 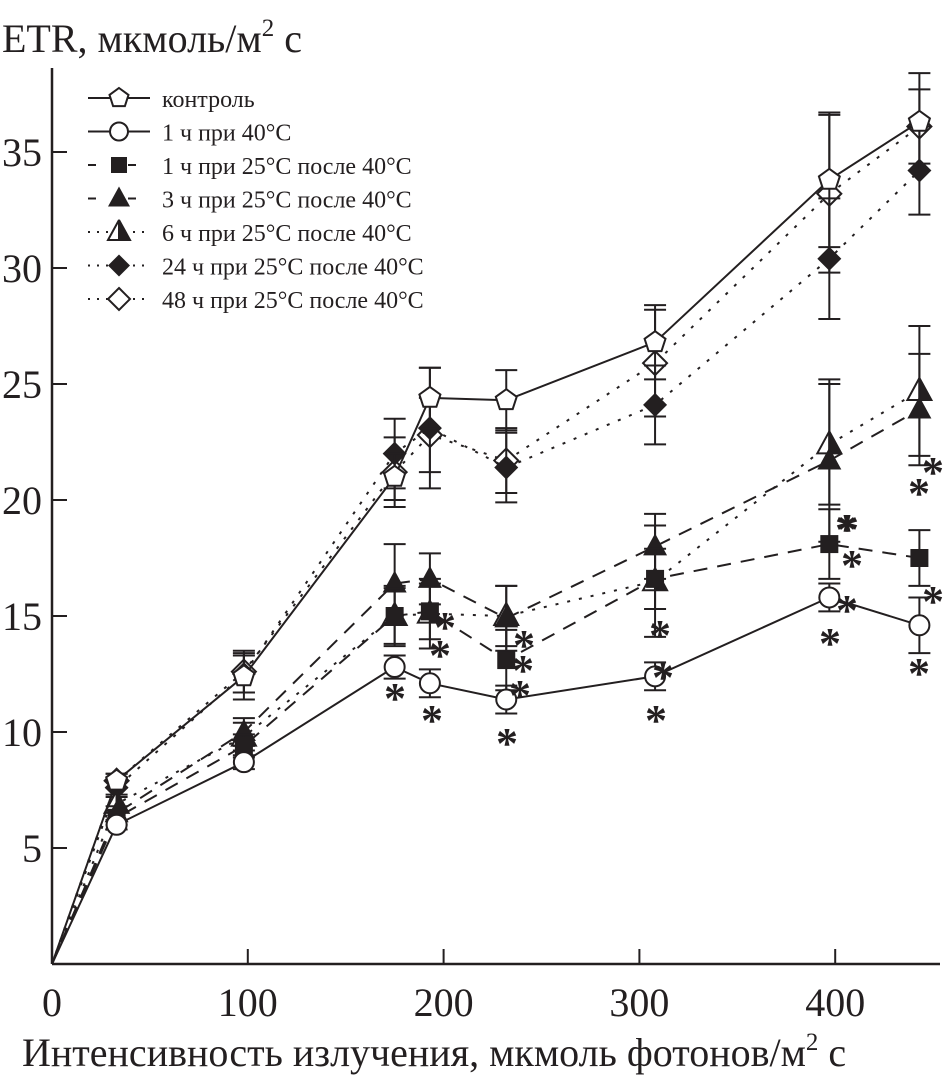 I want to click on y-axis-label: ETR, мкмоль/м2 с, so click(x=152, y=38).